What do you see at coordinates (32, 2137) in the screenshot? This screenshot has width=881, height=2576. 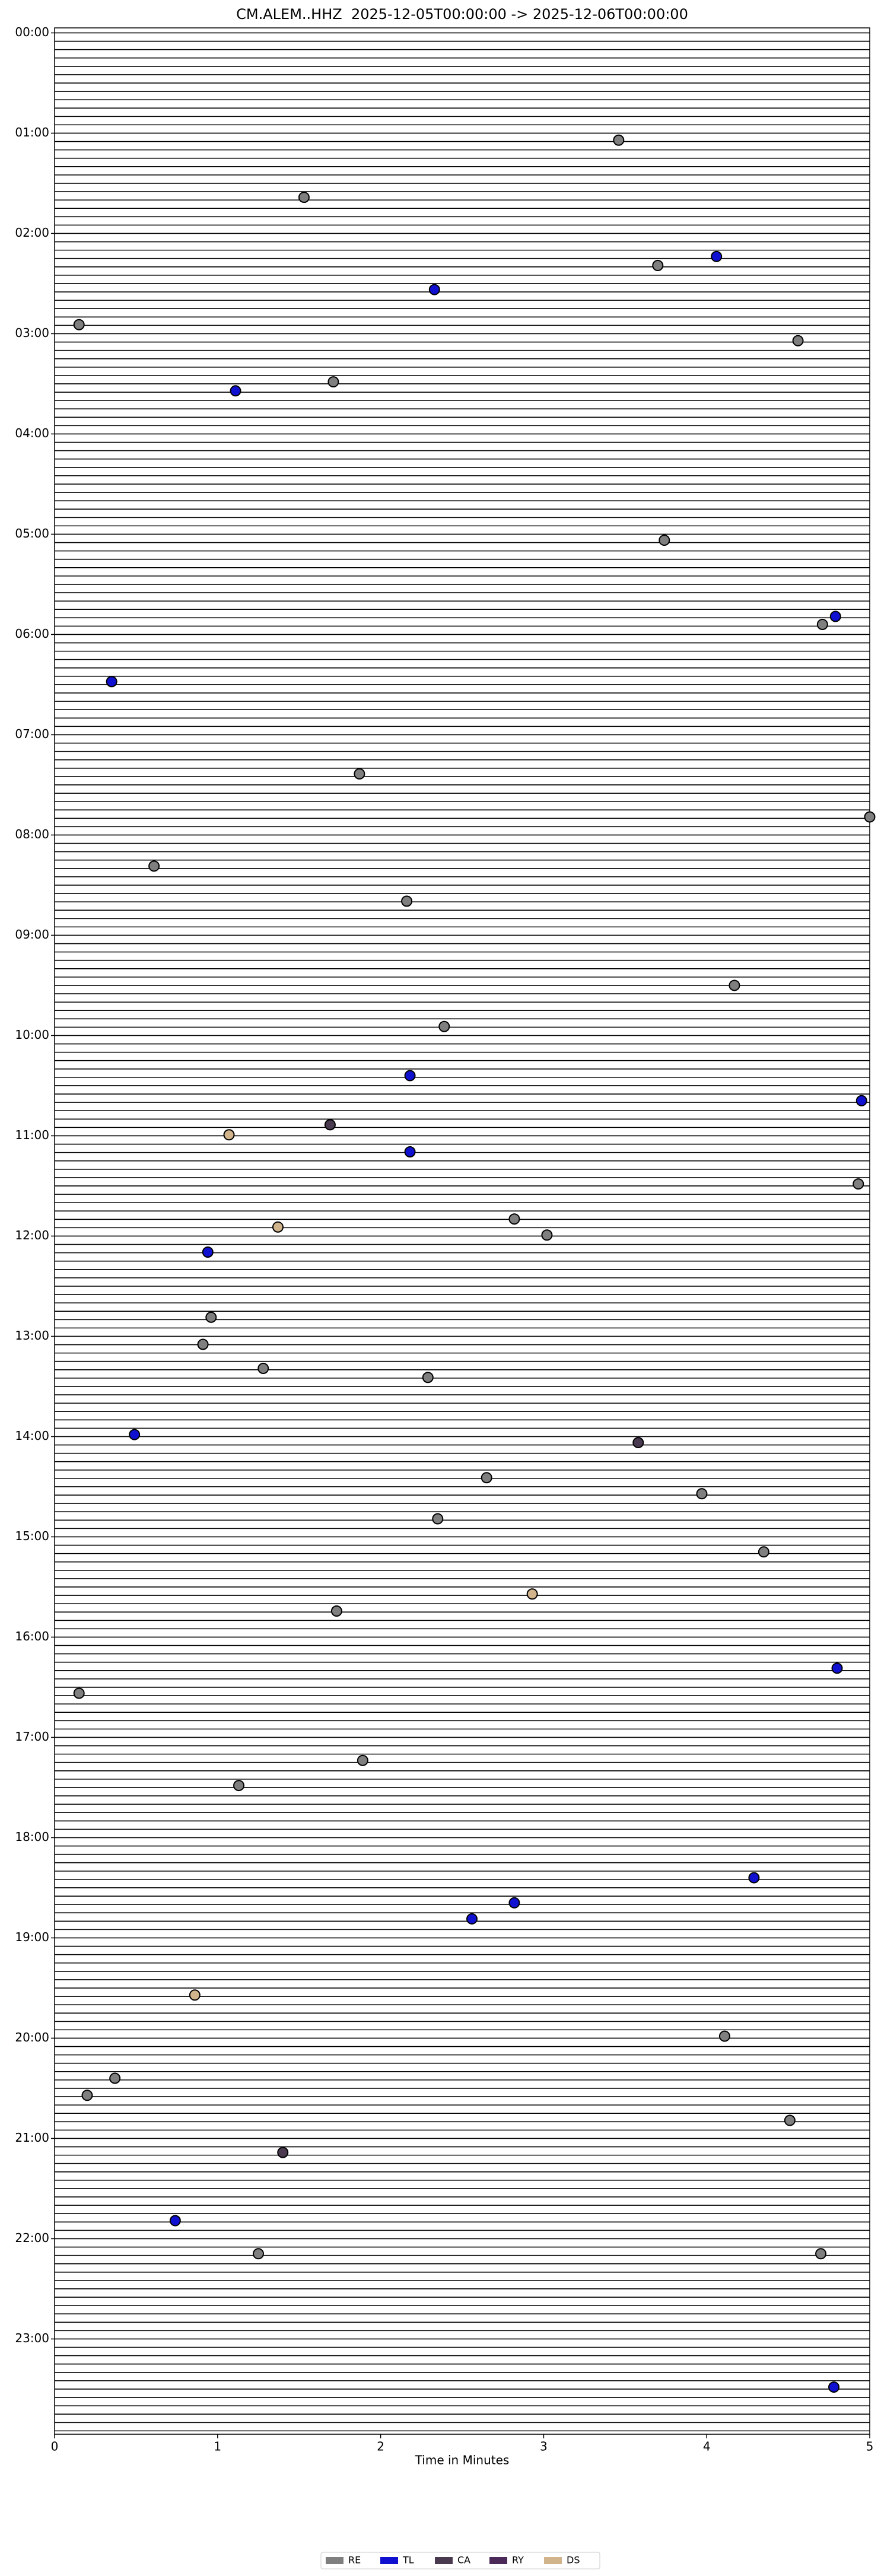 I see `y-tick-label: 21:00` at bounding box center [32, 2137].